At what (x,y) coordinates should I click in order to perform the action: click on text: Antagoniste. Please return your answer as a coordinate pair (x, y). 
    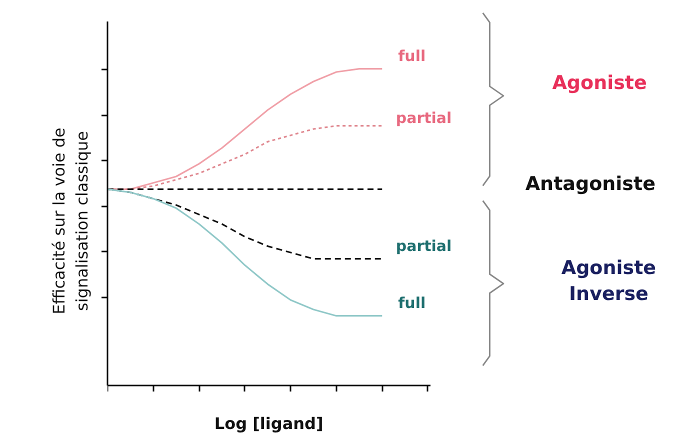
    Looking at the image, I should click on (590, 183).